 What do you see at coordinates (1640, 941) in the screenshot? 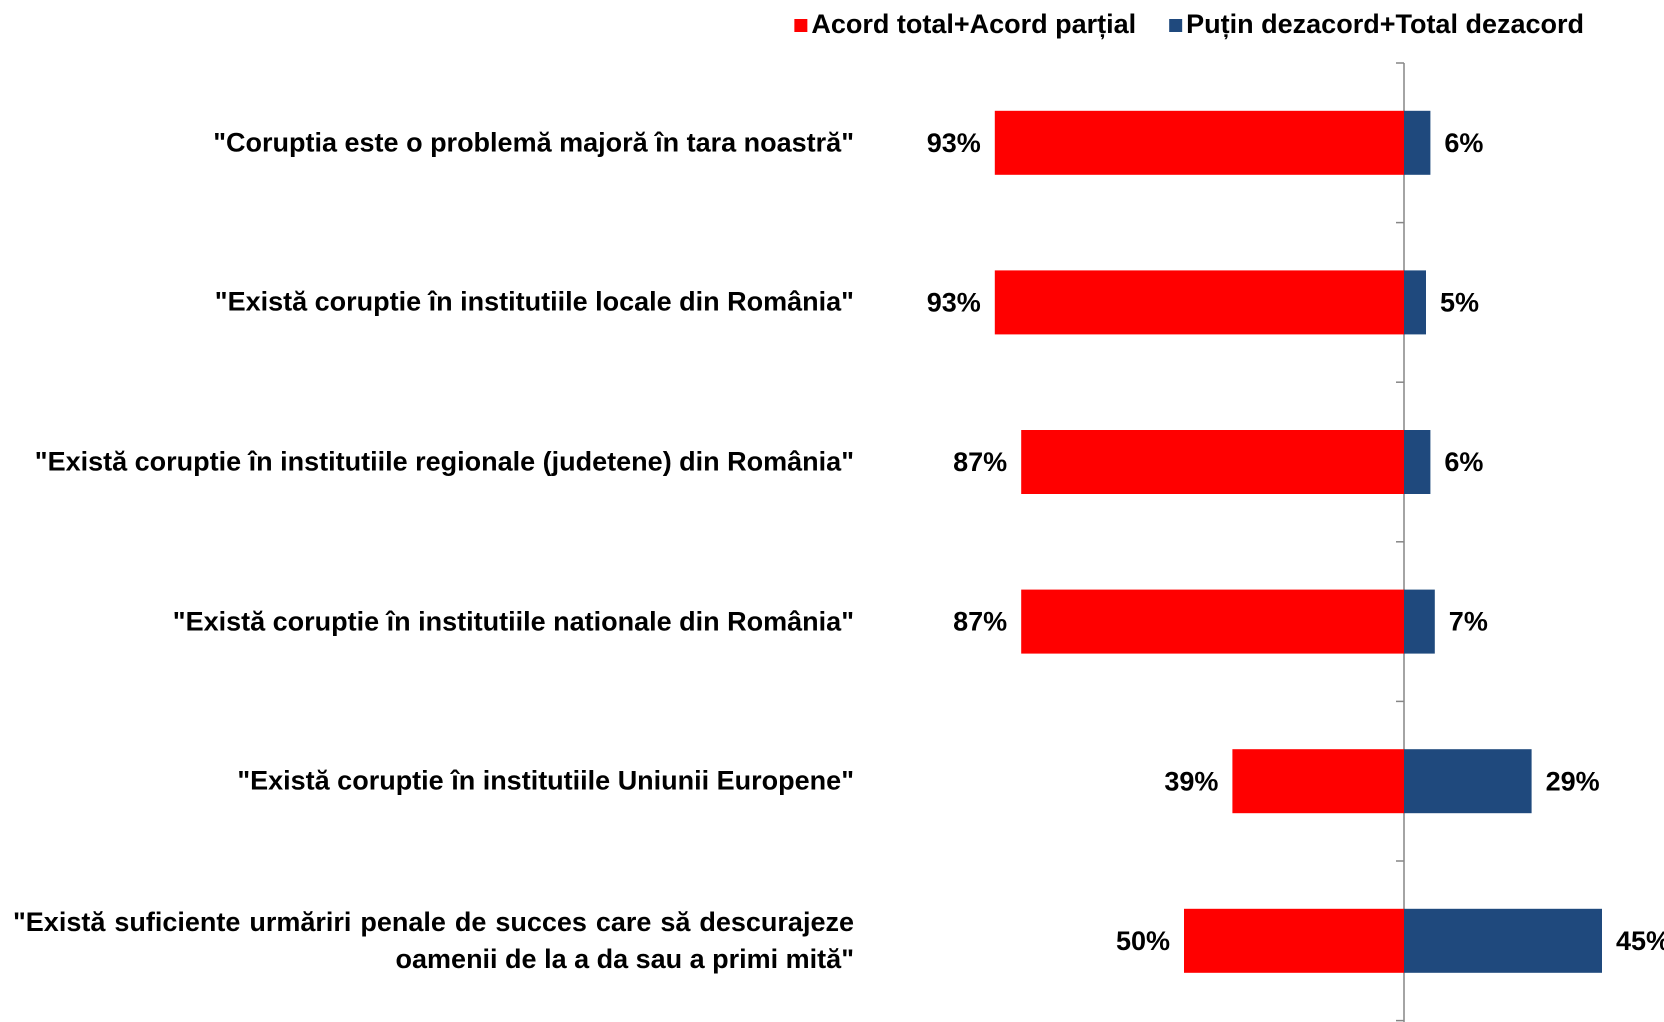
I see `data-label: 45%` at bounding box center [1640, 941].